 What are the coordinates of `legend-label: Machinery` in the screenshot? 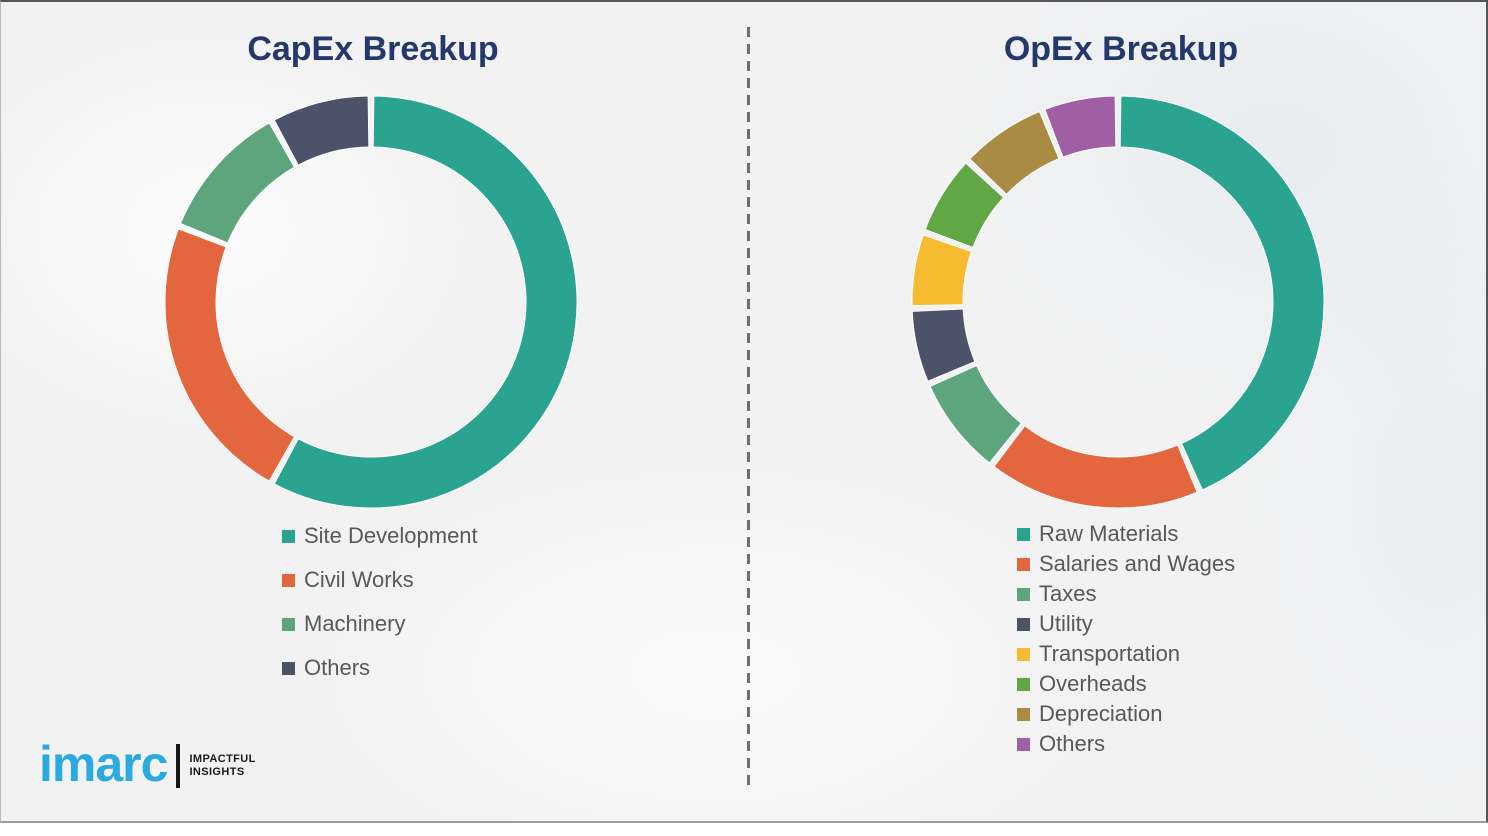 It's located at (355, 623).